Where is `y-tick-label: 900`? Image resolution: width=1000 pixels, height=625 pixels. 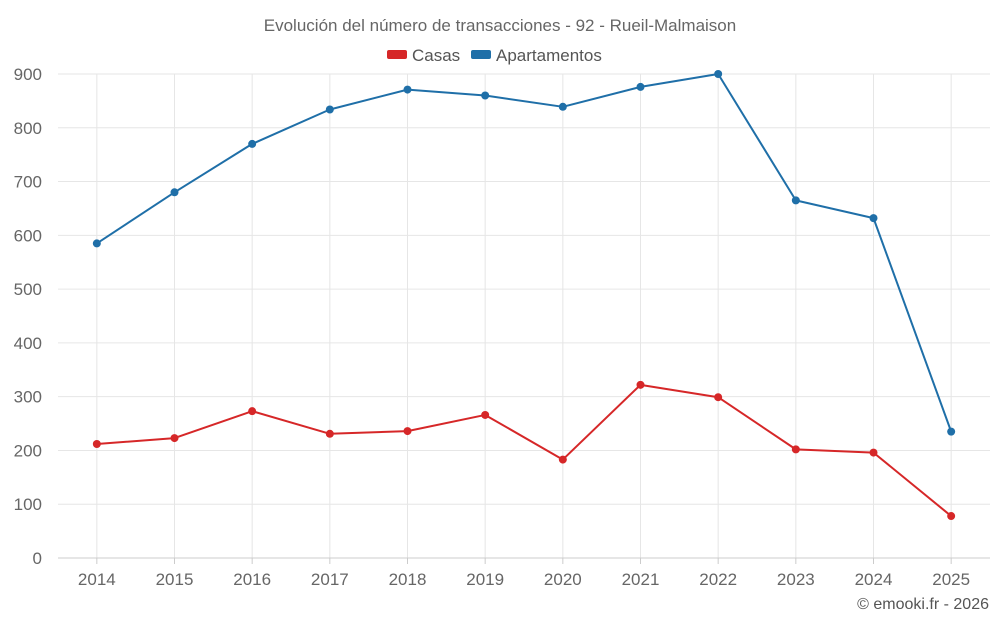 y-tick-label: 900 is located at coordinates (28, 74).